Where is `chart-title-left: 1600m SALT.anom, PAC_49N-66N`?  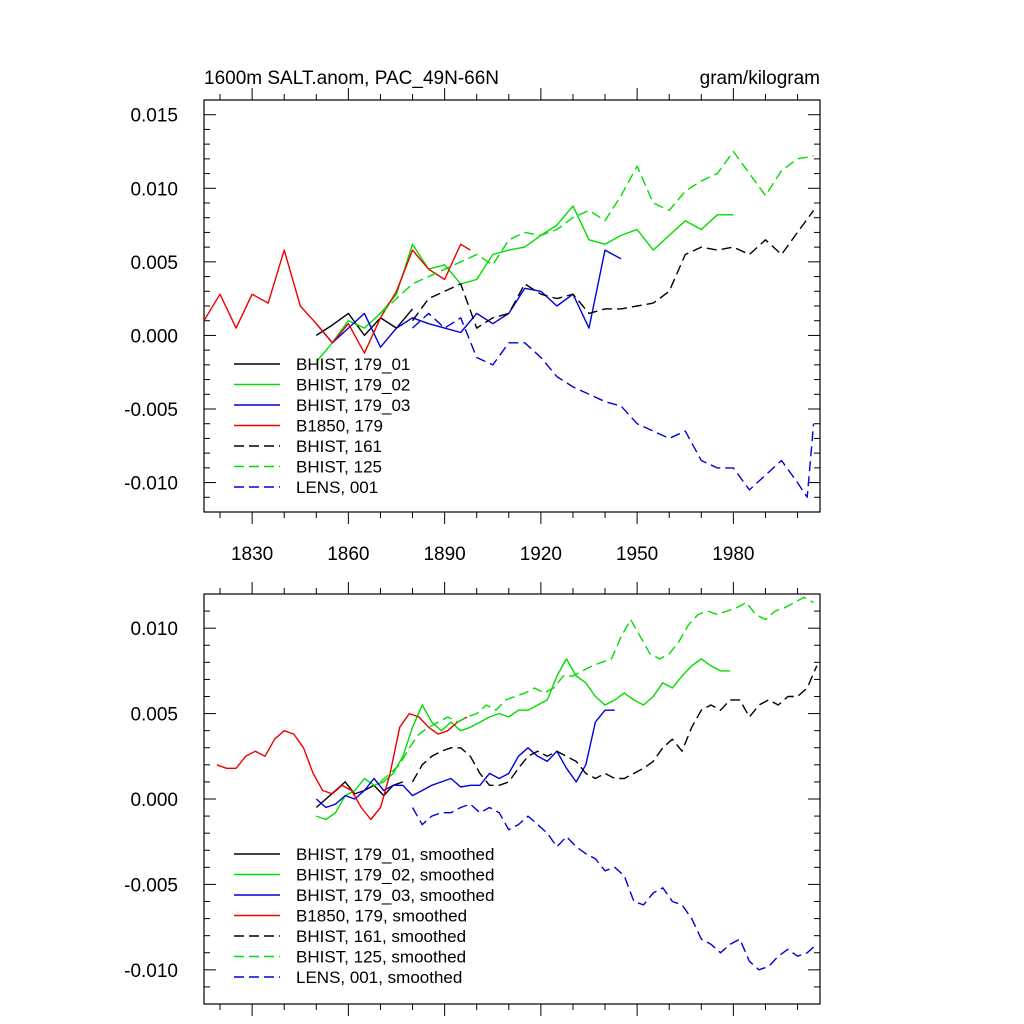 chart-title-left: 1600m SALT.anom, PAC_49N-66N is located at coordinates (351, 78).